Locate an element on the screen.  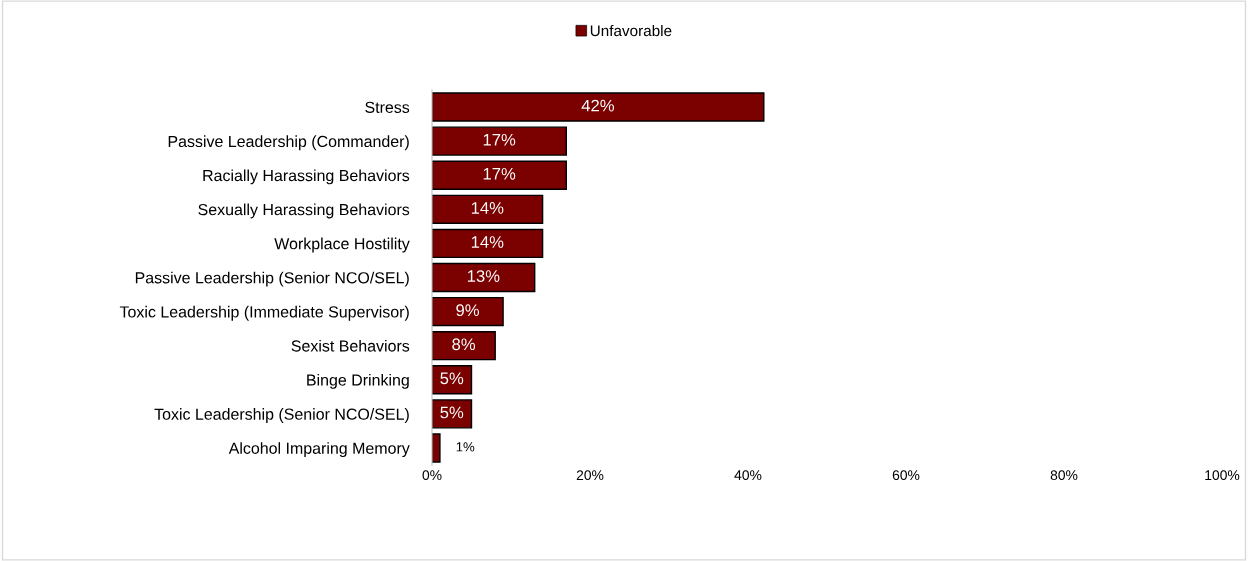
y-tick-label: Alcohol Imparing Memory is located at coordinates (319, 450).